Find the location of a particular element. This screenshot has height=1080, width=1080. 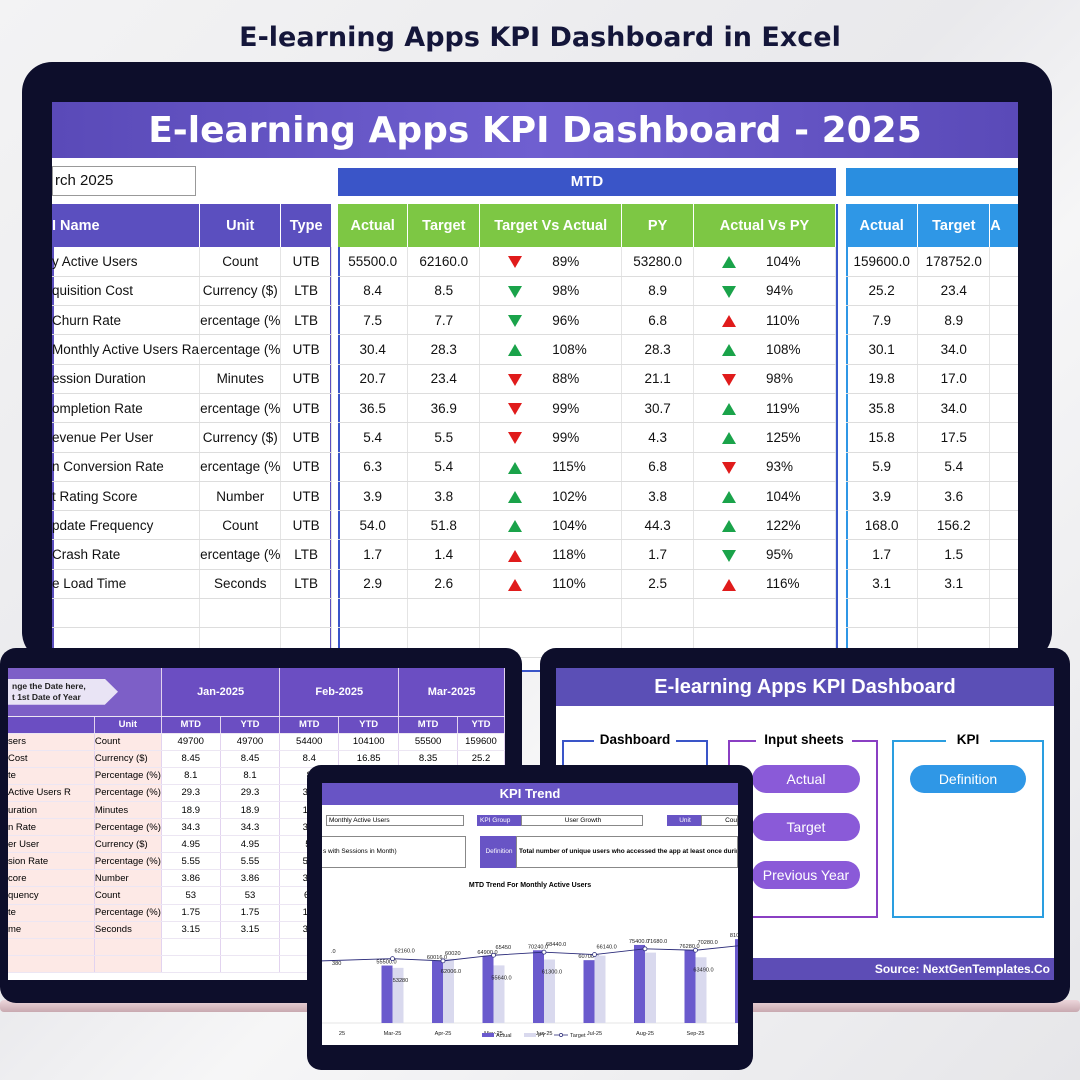

value-cell: 54400 is located at coordinates (309, 742).